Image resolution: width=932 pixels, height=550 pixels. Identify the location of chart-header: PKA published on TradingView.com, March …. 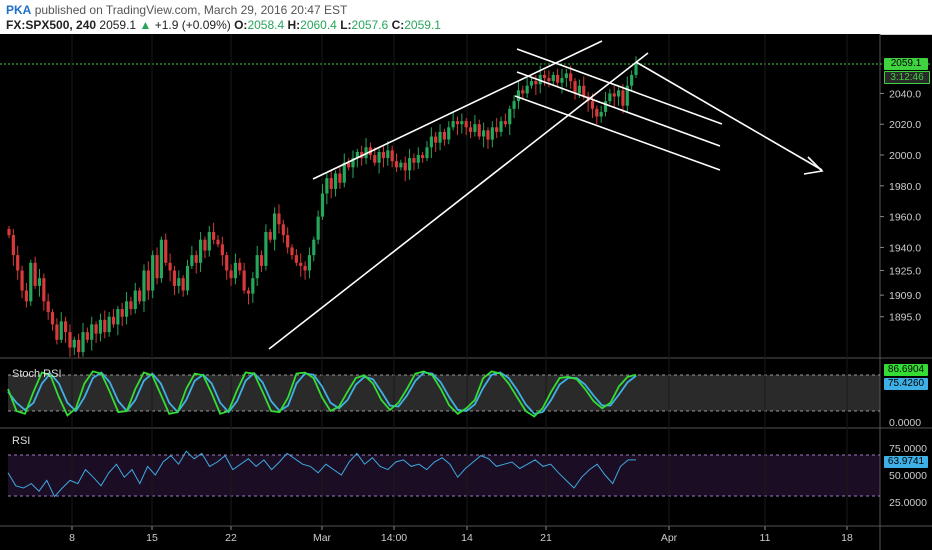
(466, 17).